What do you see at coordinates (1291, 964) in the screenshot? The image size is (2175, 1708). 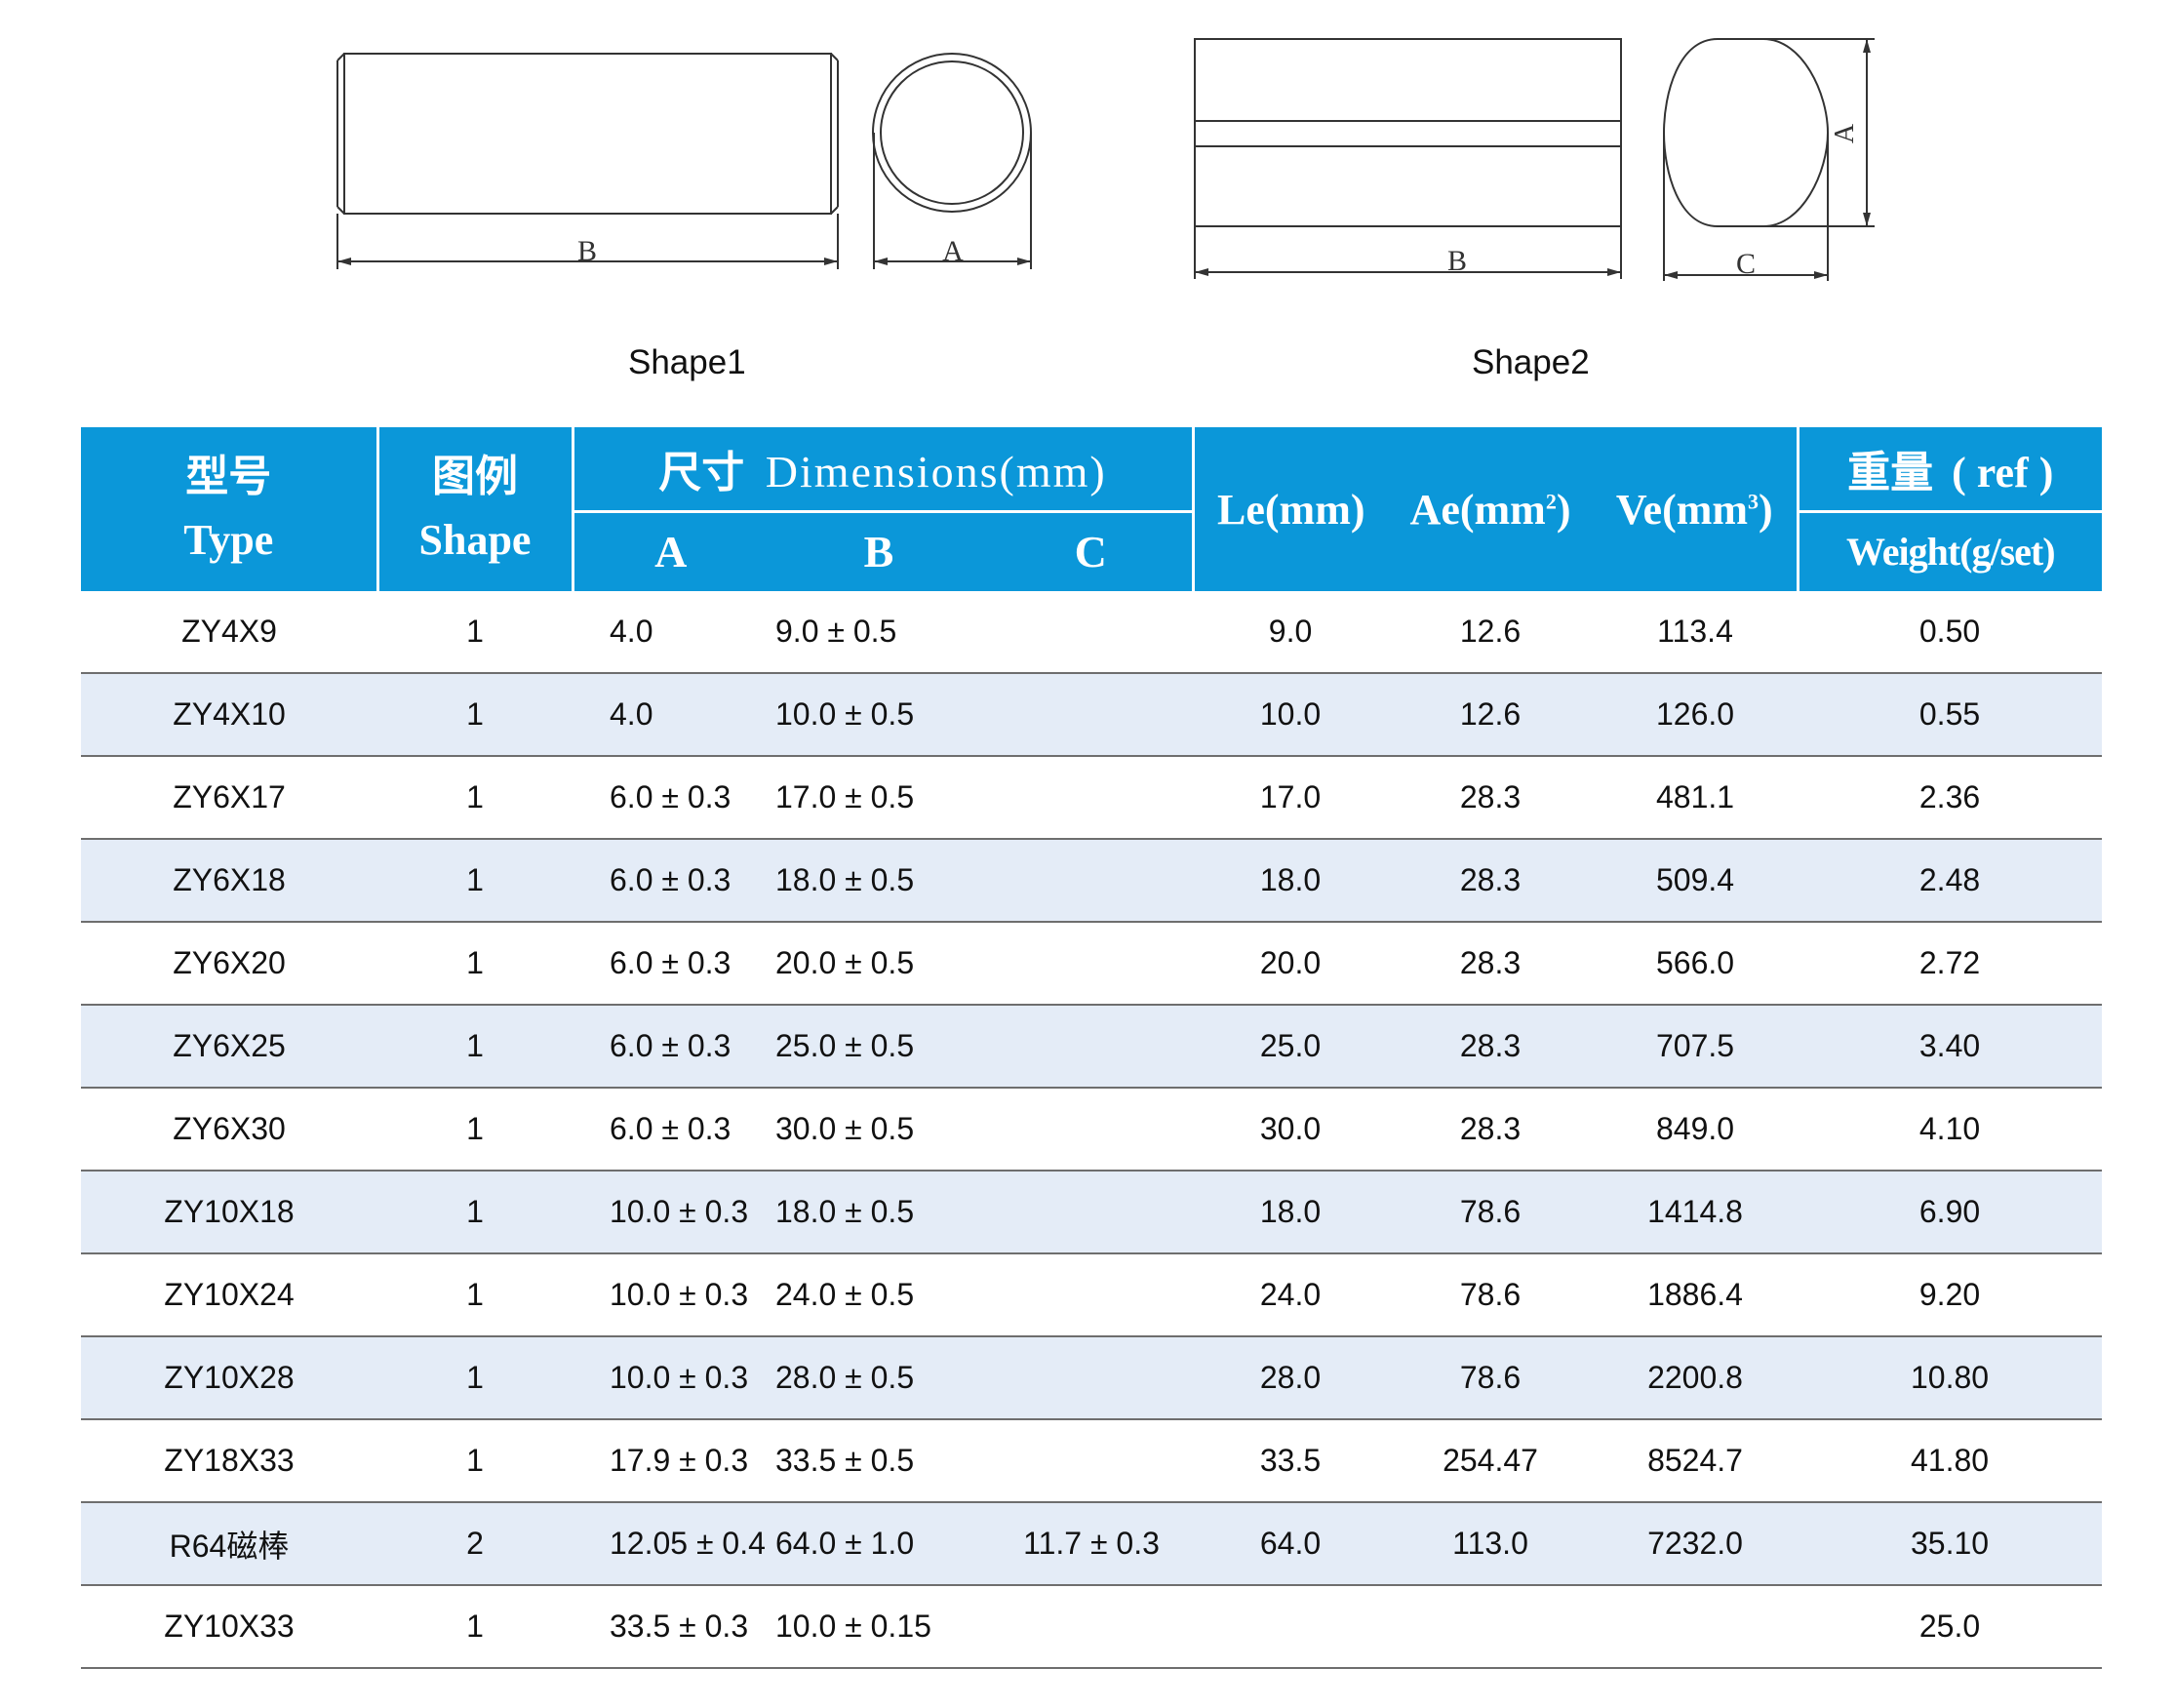 I see `cell-le: 20.0` at bounding box center [1291, 964].